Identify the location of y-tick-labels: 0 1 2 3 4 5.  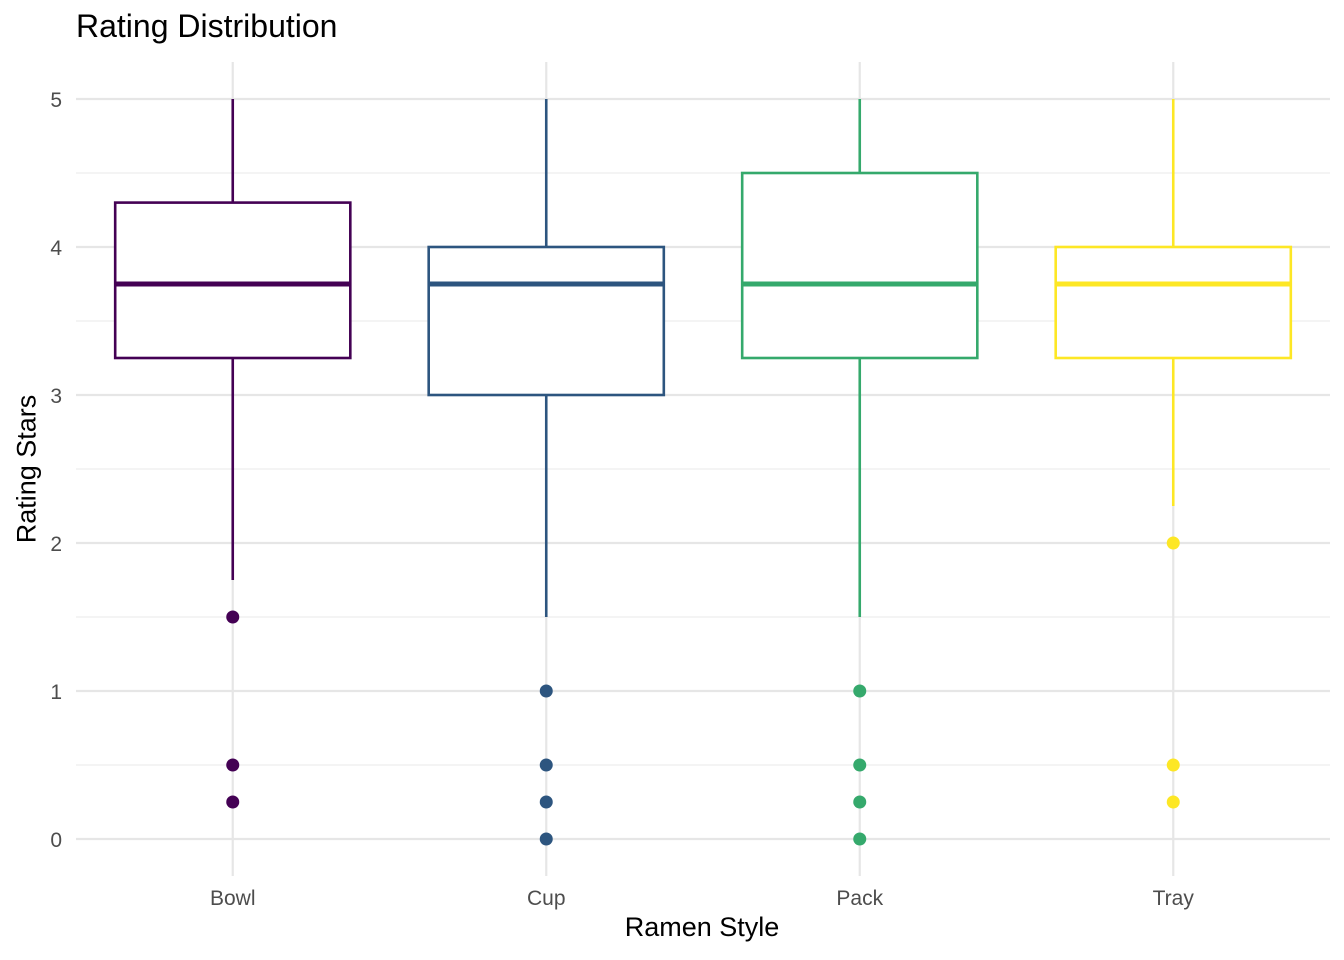
(56, 470).